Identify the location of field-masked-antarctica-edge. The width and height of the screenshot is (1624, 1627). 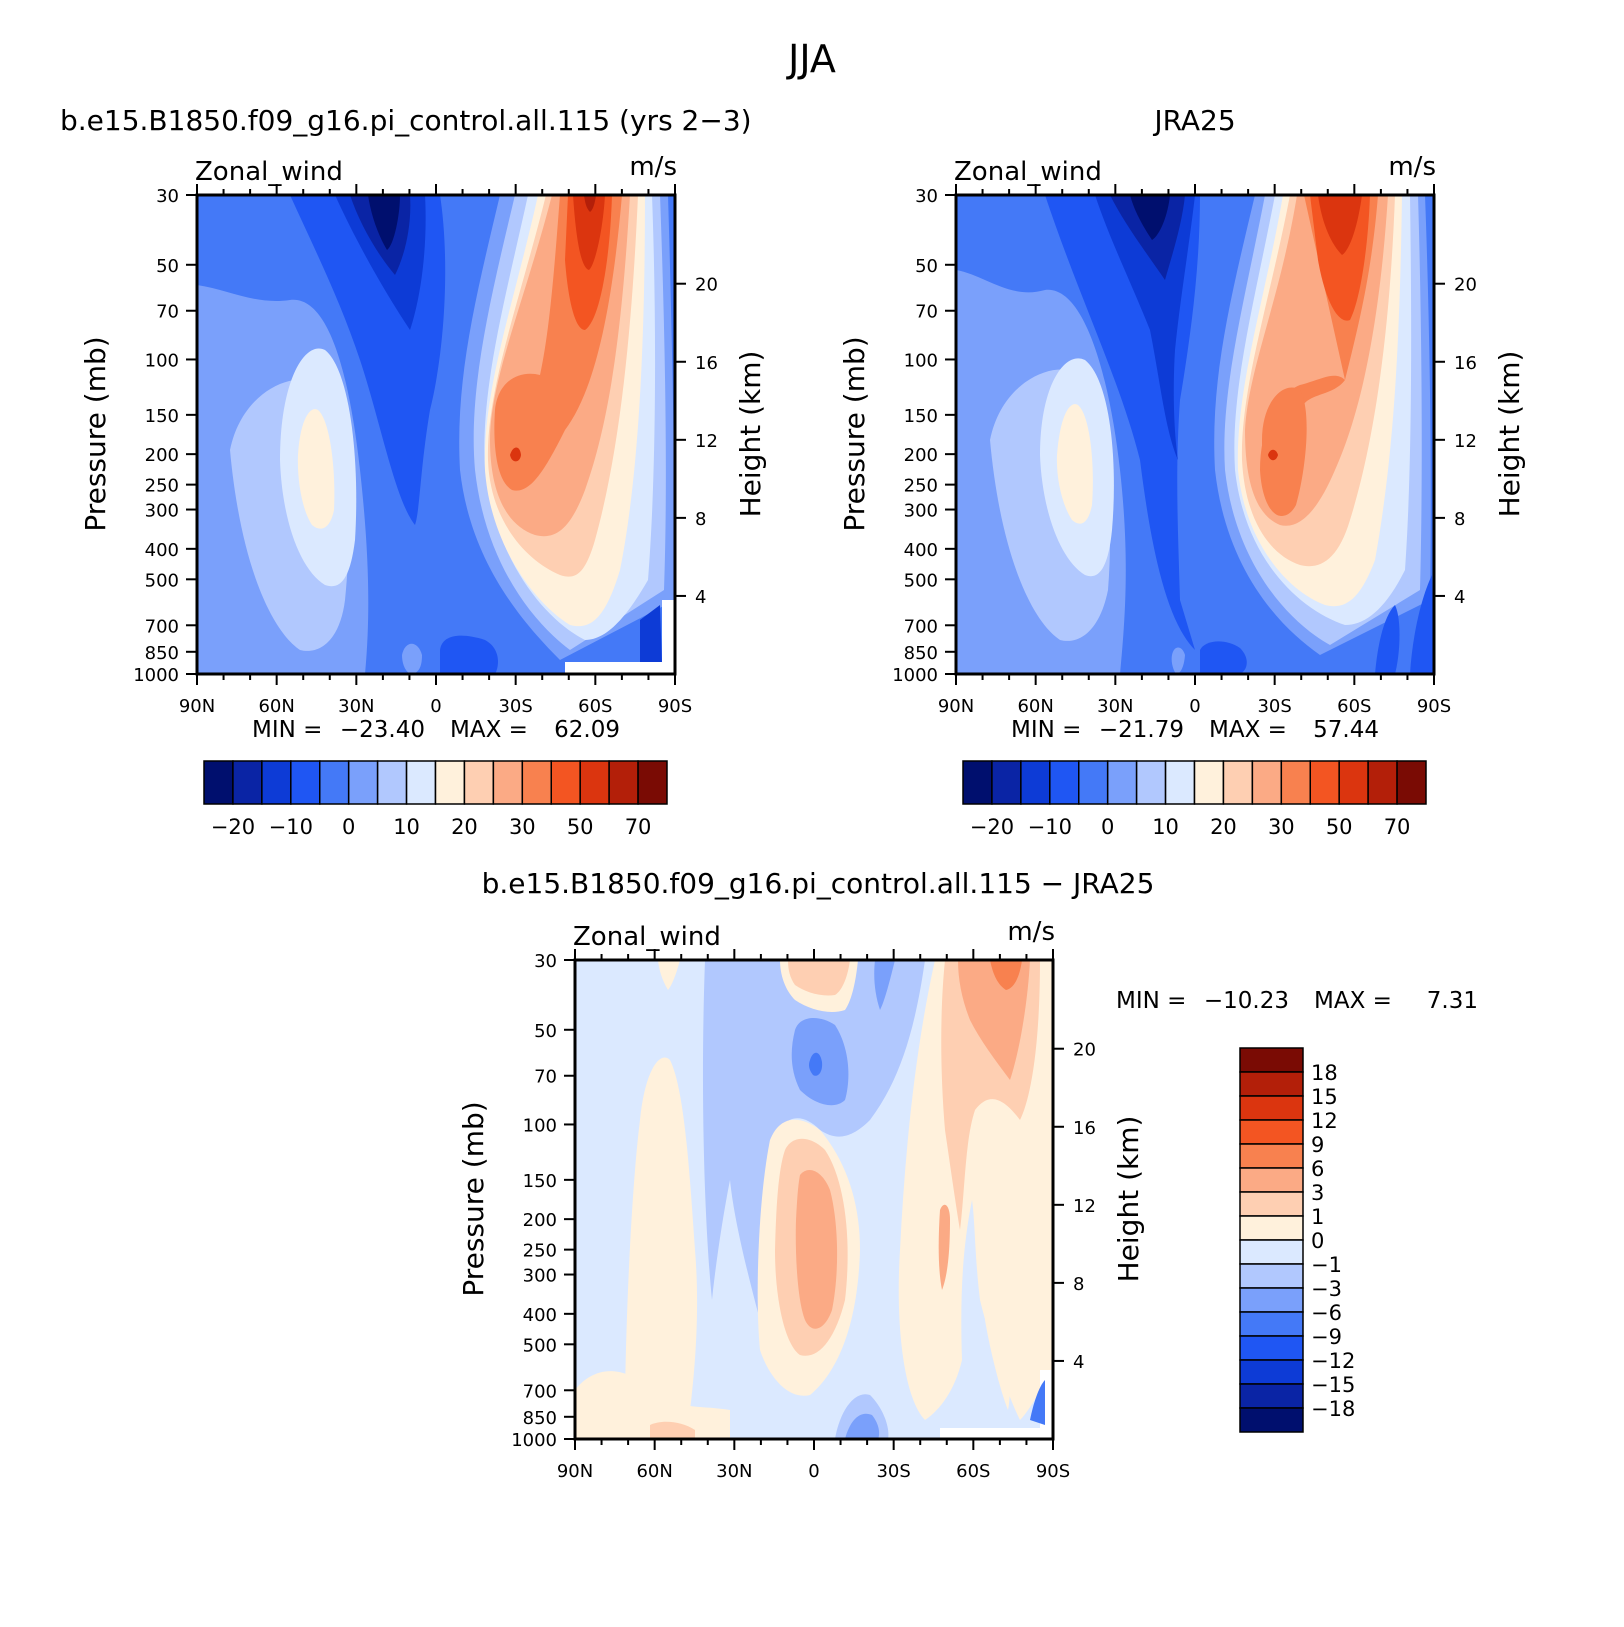
(668, 637).